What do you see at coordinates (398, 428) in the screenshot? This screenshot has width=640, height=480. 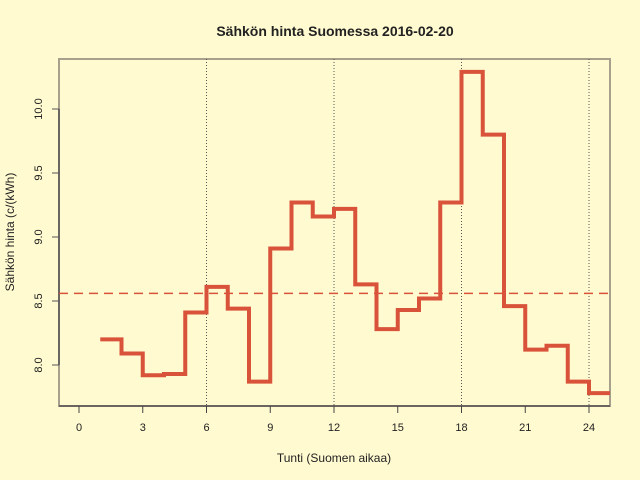 I see `x-tick-label: 15` at bounding box center [398, 428].